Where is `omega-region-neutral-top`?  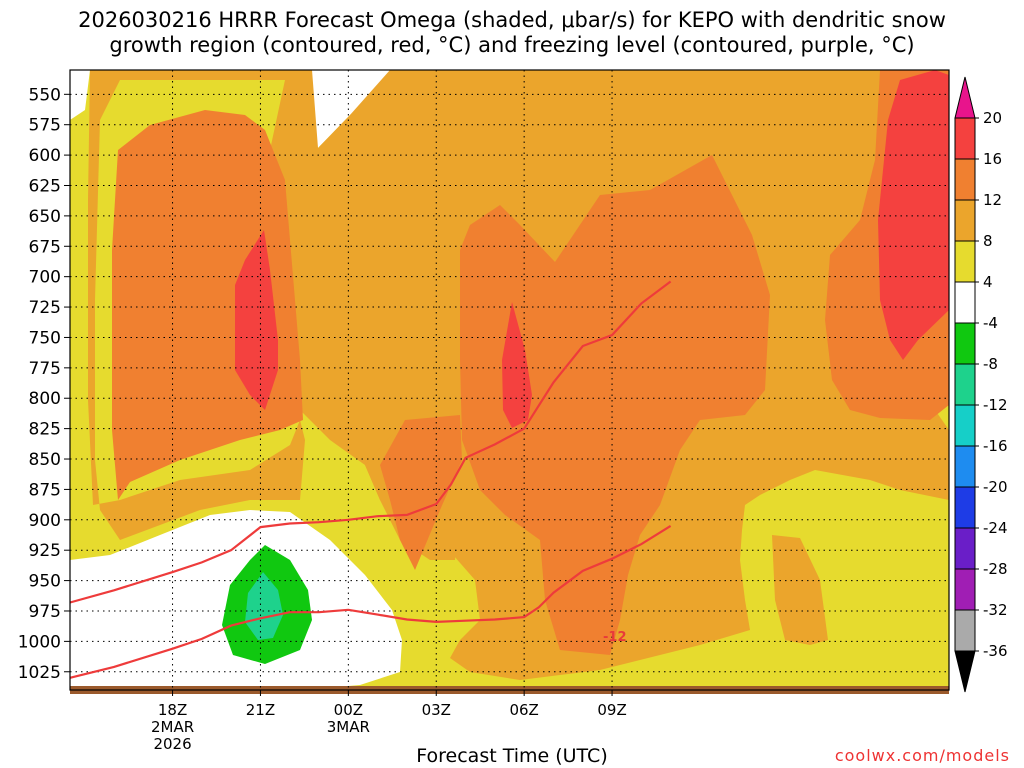 omega-region-neutral-top is located at coordinates (351, 109).